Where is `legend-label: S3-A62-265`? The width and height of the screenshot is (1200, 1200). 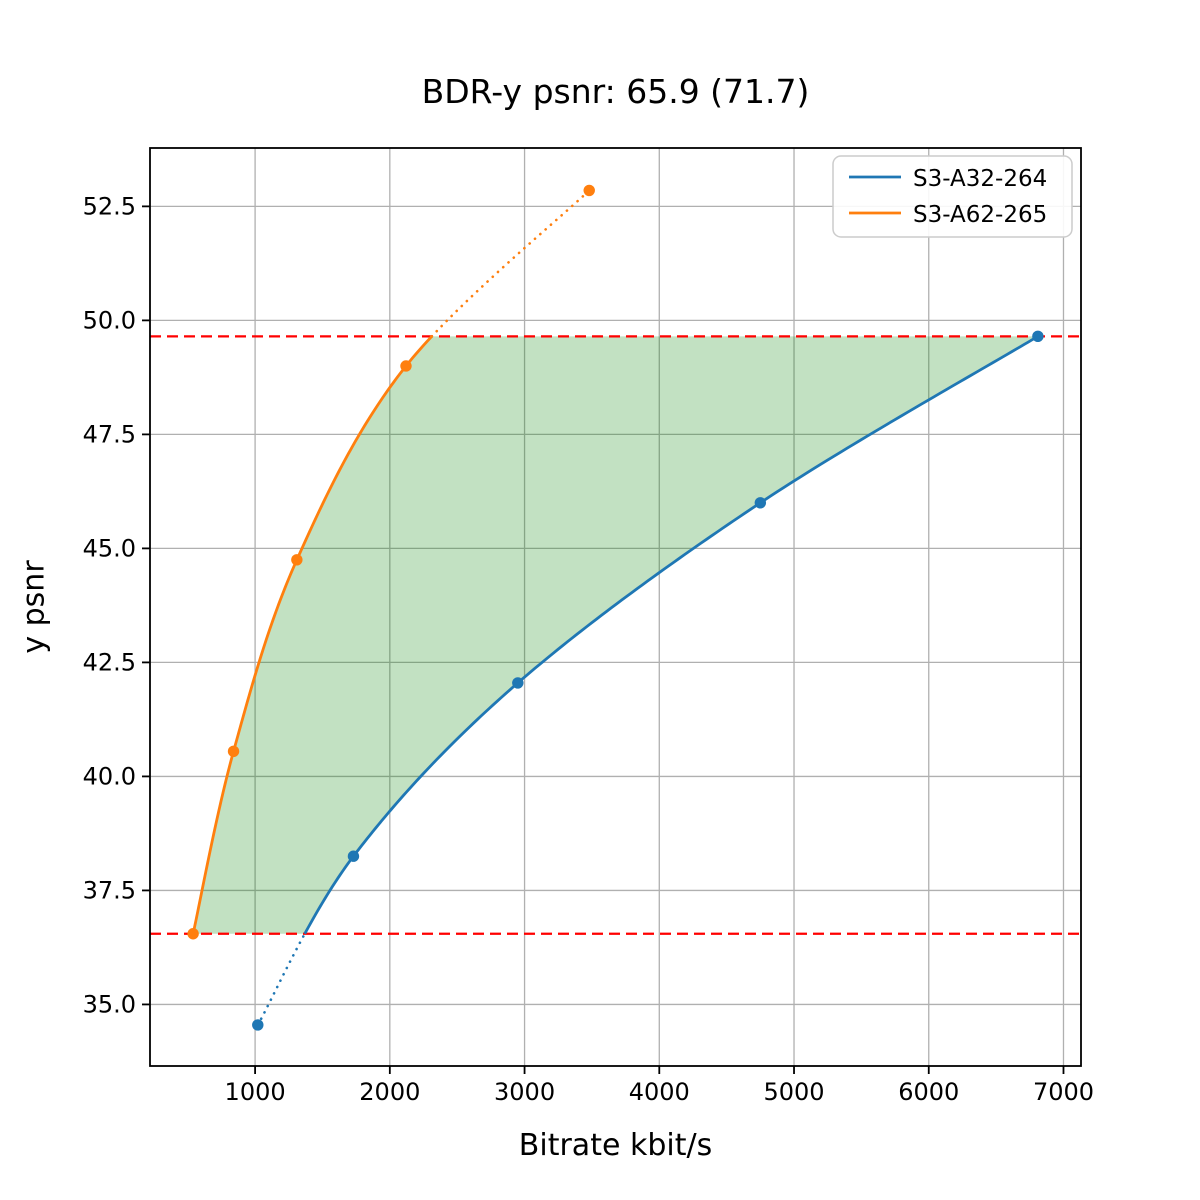
legend-label: S3-A62-265 is located at coordinates (980, 215).